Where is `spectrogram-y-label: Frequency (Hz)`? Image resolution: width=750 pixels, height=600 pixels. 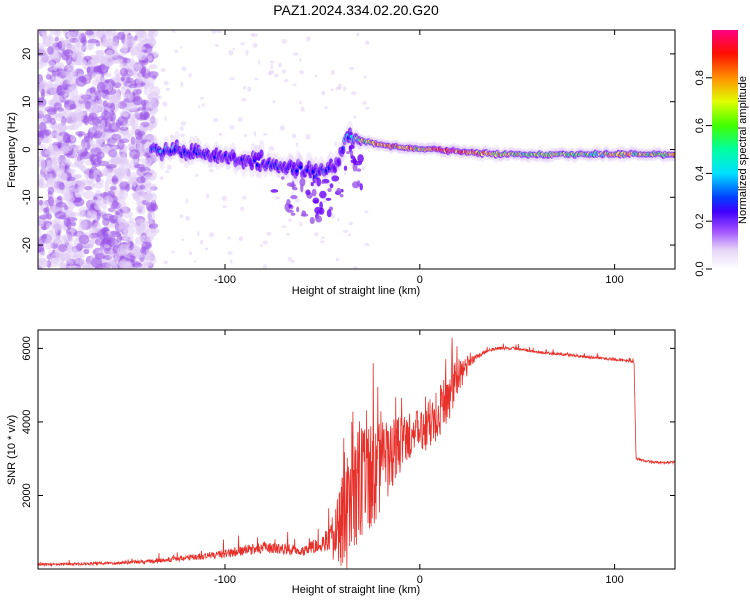
spectrogram-y-label: Frequency (Hz) is located at coordinates (12, 150).